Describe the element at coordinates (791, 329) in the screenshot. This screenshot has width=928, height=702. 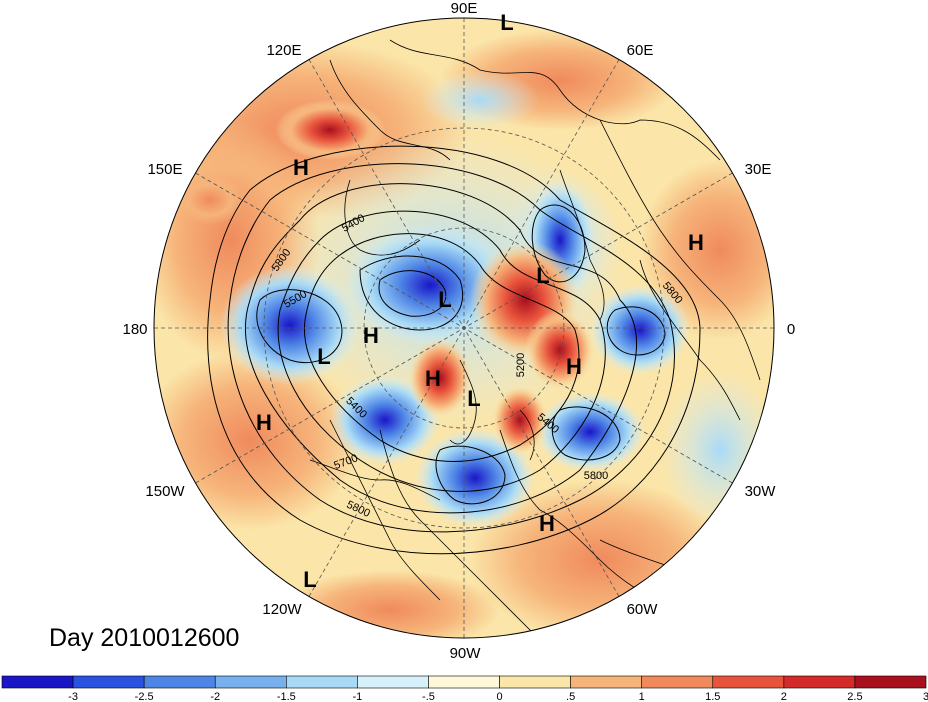
I see `lon-label-0: 0` at that location.